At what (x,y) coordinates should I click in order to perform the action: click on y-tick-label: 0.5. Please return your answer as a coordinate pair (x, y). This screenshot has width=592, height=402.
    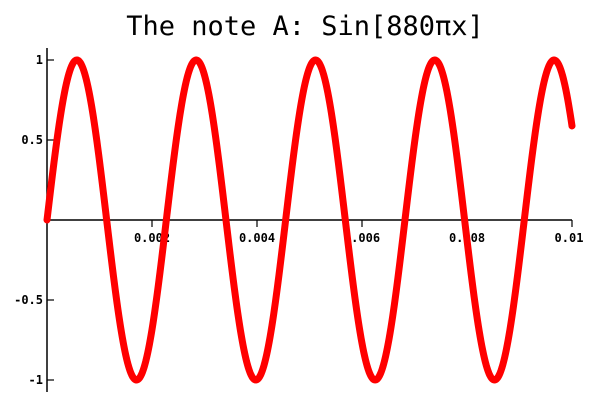
    Looking at the image, I should click on (32, 140).